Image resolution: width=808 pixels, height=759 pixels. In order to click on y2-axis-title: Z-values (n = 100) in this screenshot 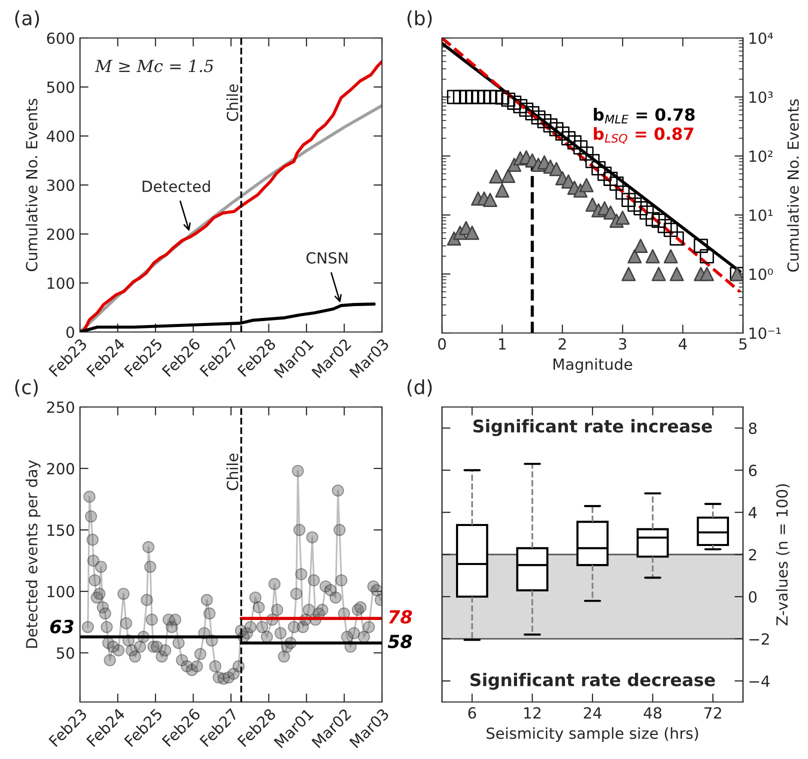, I will do `click(783, 555)`.